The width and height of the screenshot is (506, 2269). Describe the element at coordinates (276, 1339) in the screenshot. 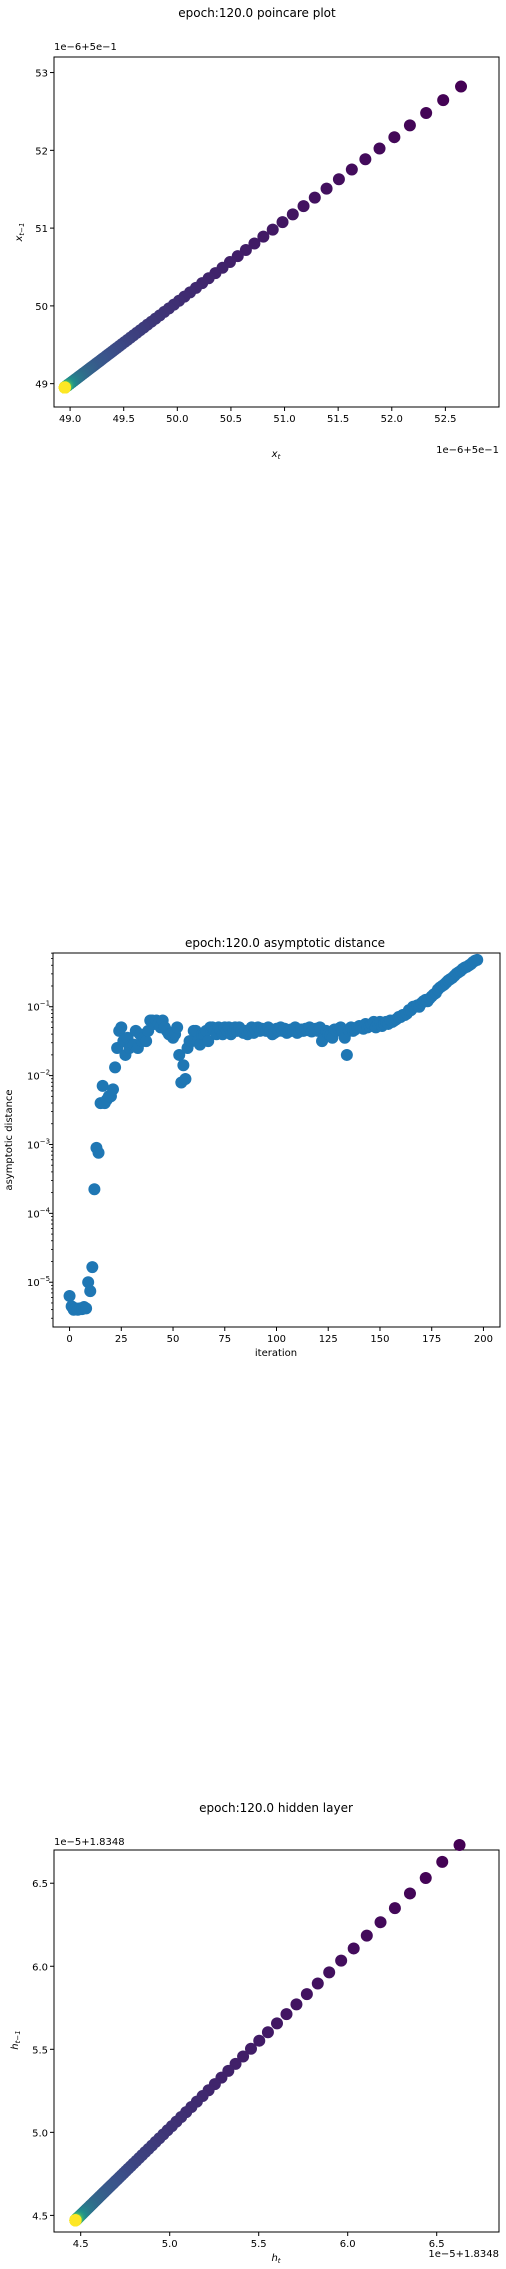

I see `x-tick-label: 100` at that location.